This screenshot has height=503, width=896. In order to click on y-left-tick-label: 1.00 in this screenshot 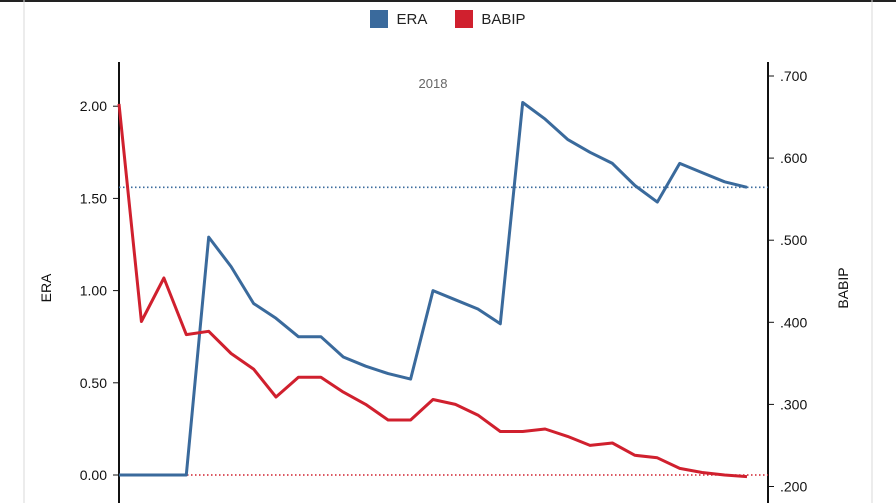, I will do `click(93, 291)`.